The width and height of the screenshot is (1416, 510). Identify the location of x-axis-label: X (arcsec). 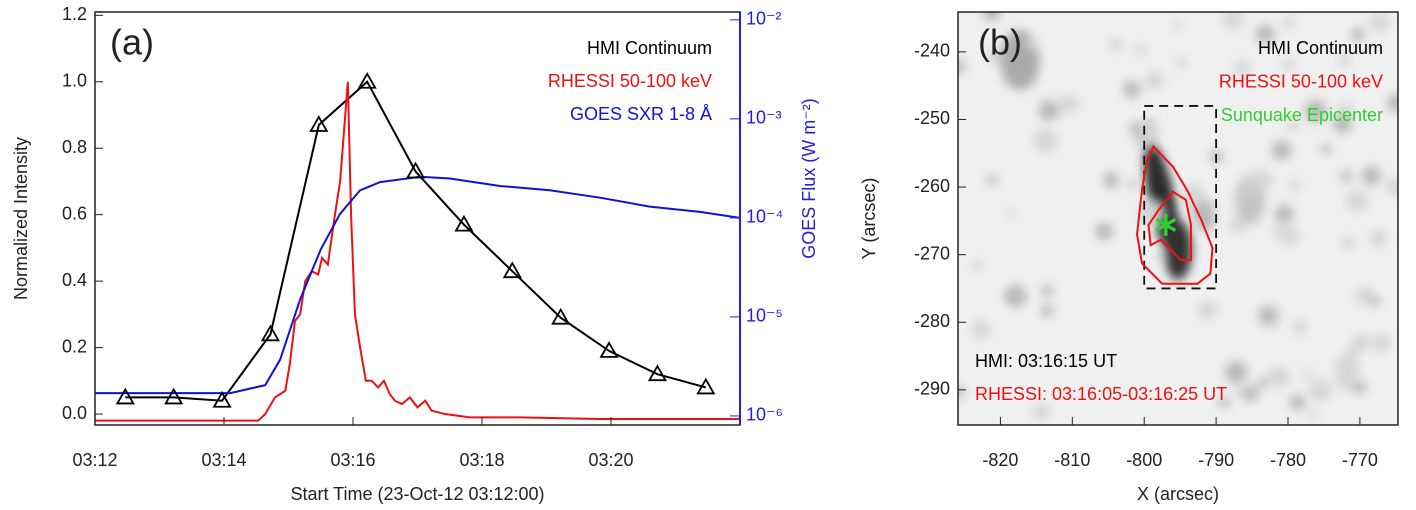
(1178, 494).